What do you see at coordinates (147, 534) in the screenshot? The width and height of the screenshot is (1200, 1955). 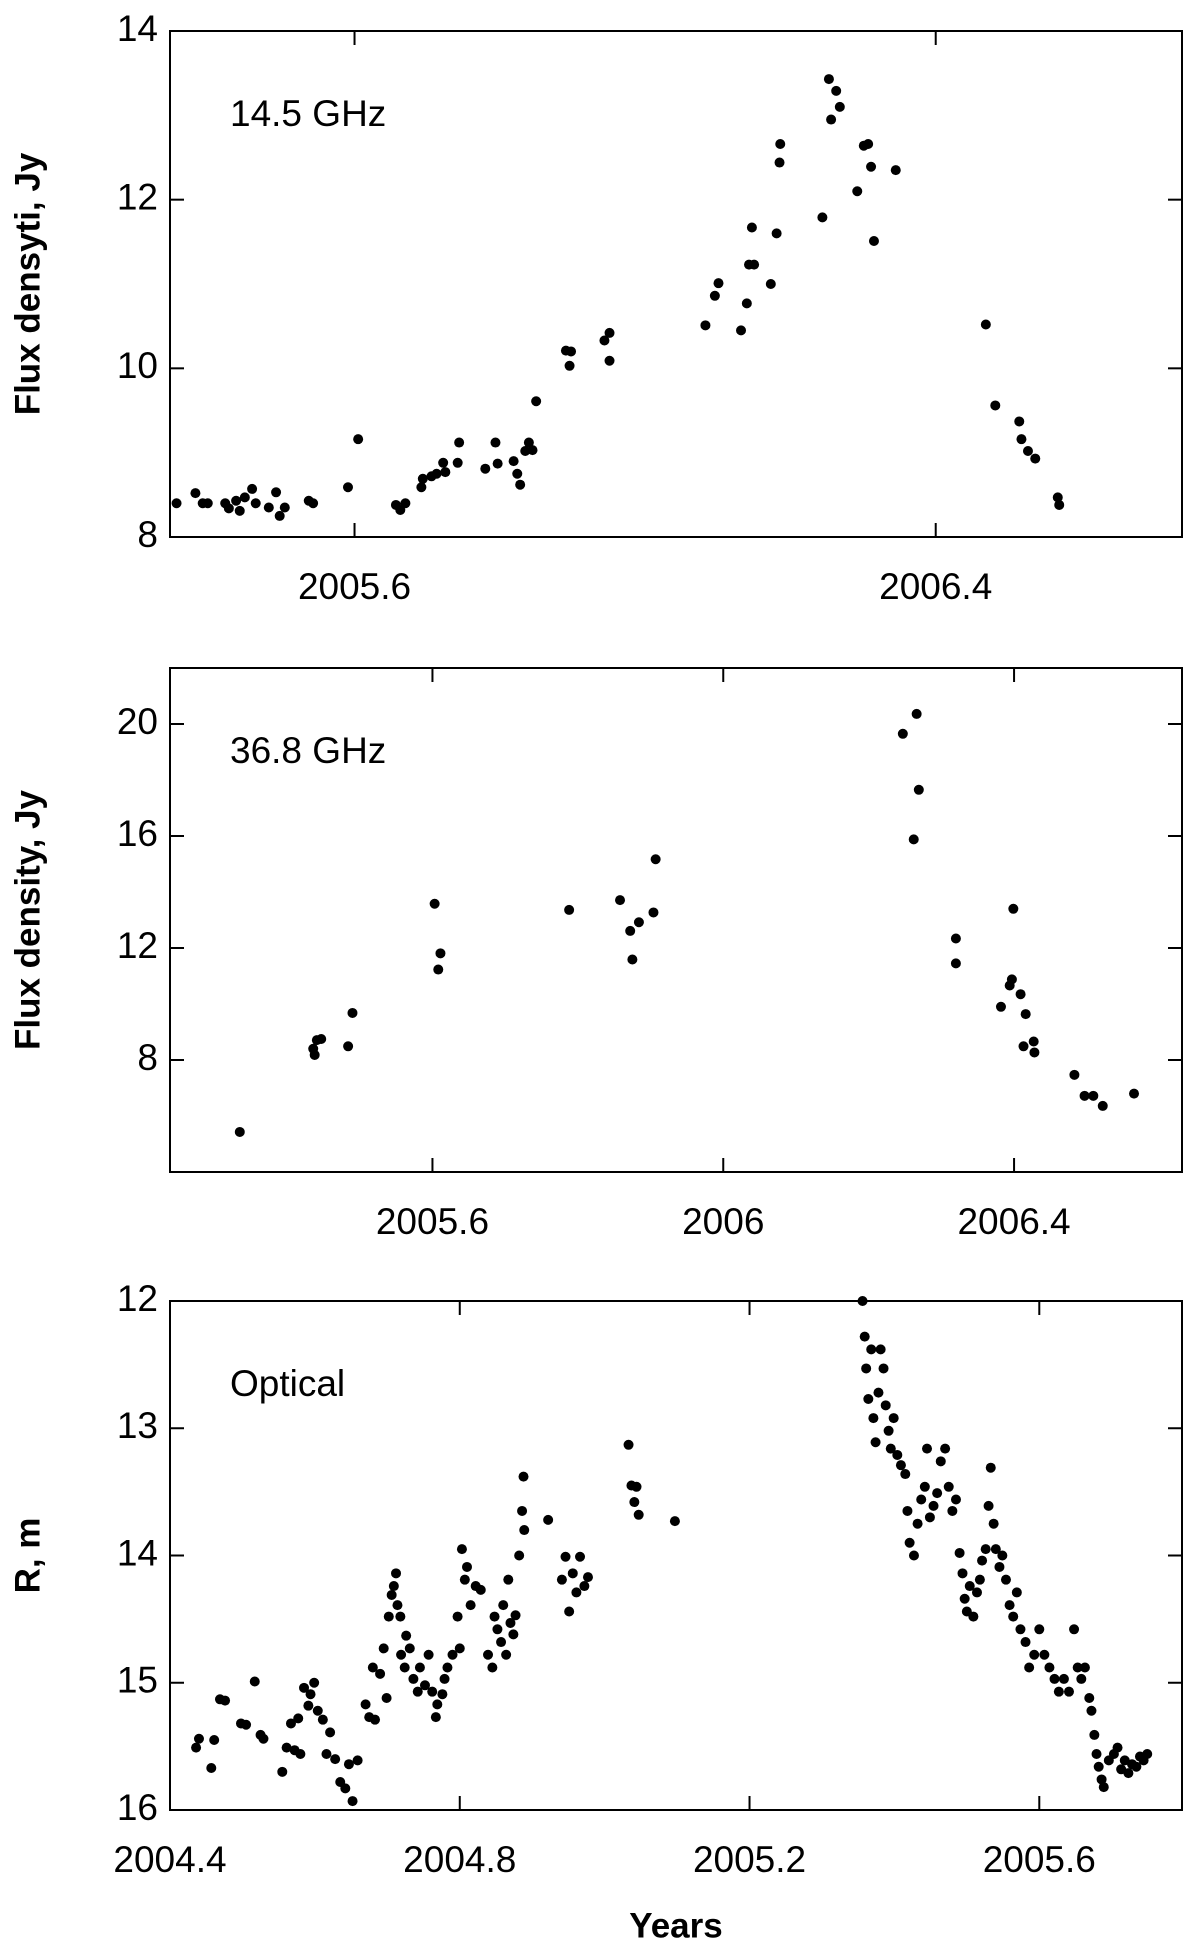 I see `y-tick-label: 8` at bounding box center [147, 534].